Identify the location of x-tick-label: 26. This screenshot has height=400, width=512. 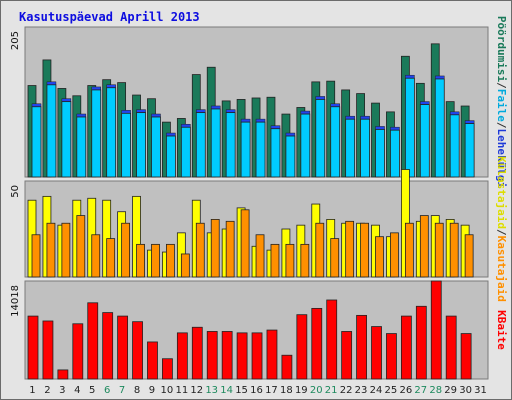
(405, 390).